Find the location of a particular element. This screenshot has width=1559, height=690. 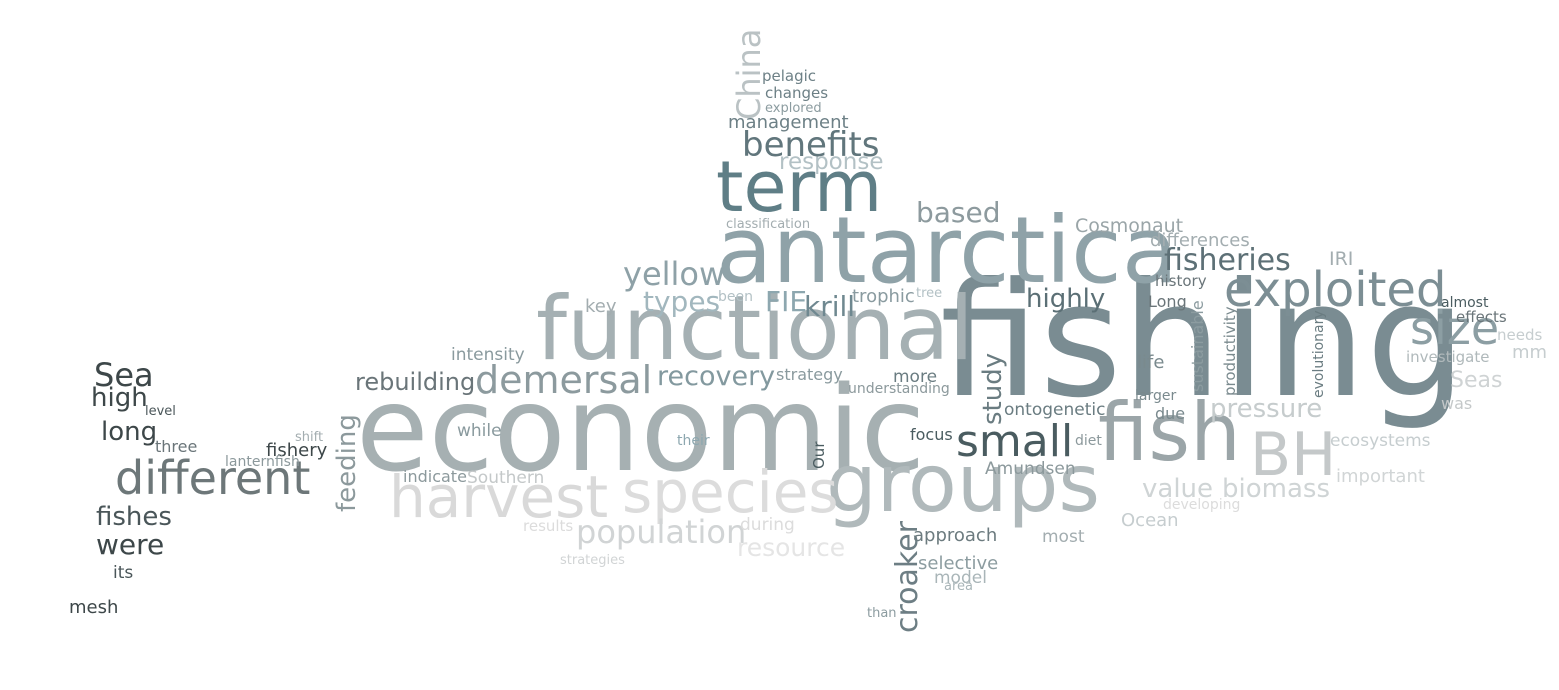

word-ecosystems: ecosystems is located at coordinates (1380, 441).